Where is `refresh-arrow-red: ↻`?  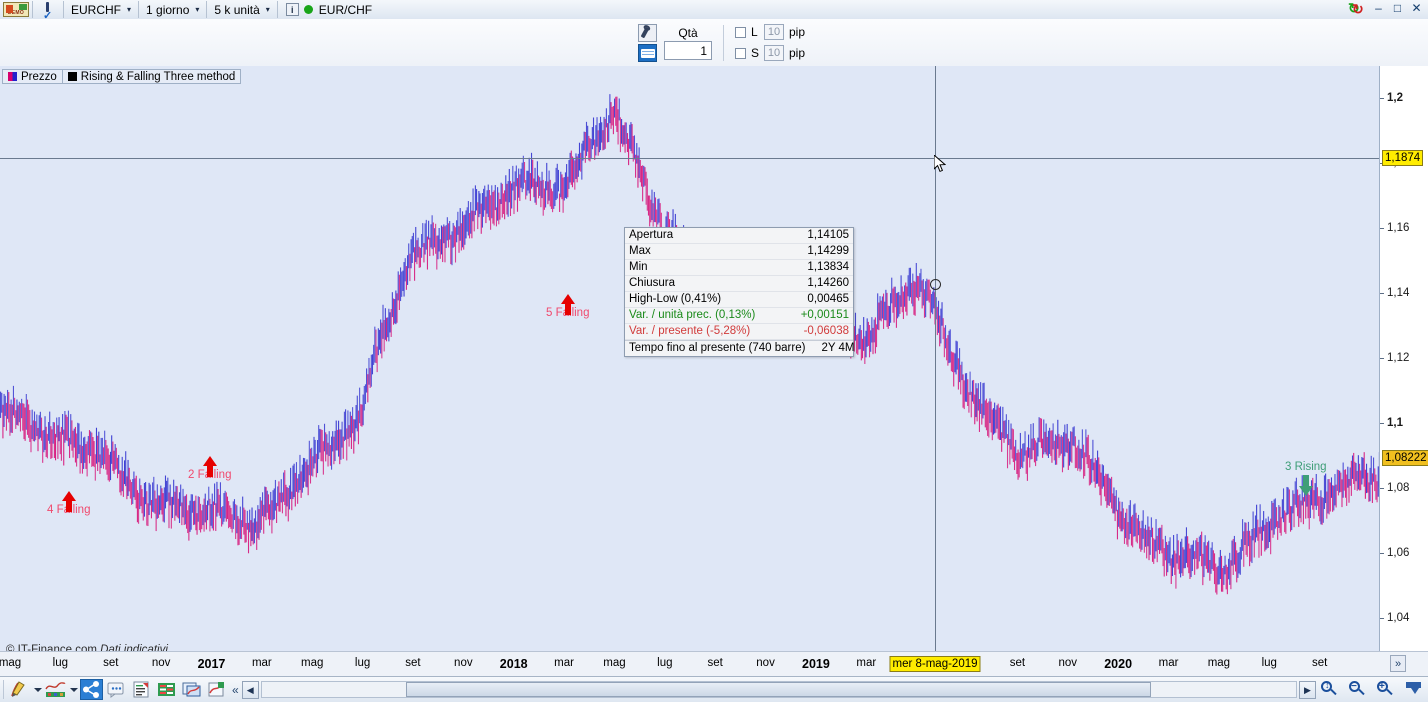 refresh-arrow-red: ↻ is located at coordinates (1358, 9).